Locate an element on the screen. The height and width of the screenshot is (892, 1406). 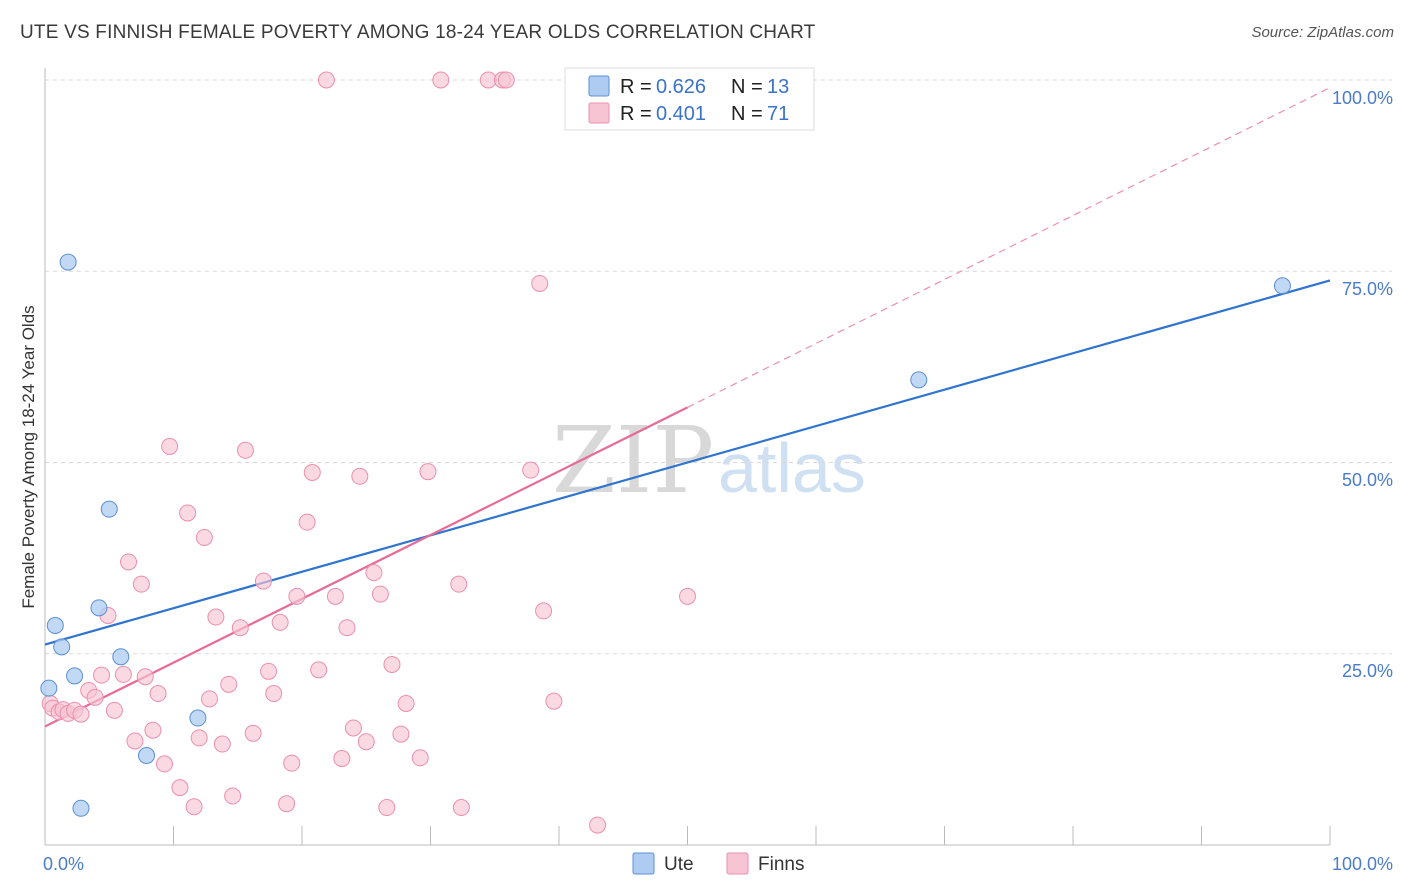
x-tick-label-100: 100.0% is located at coordinates (1362, 864).